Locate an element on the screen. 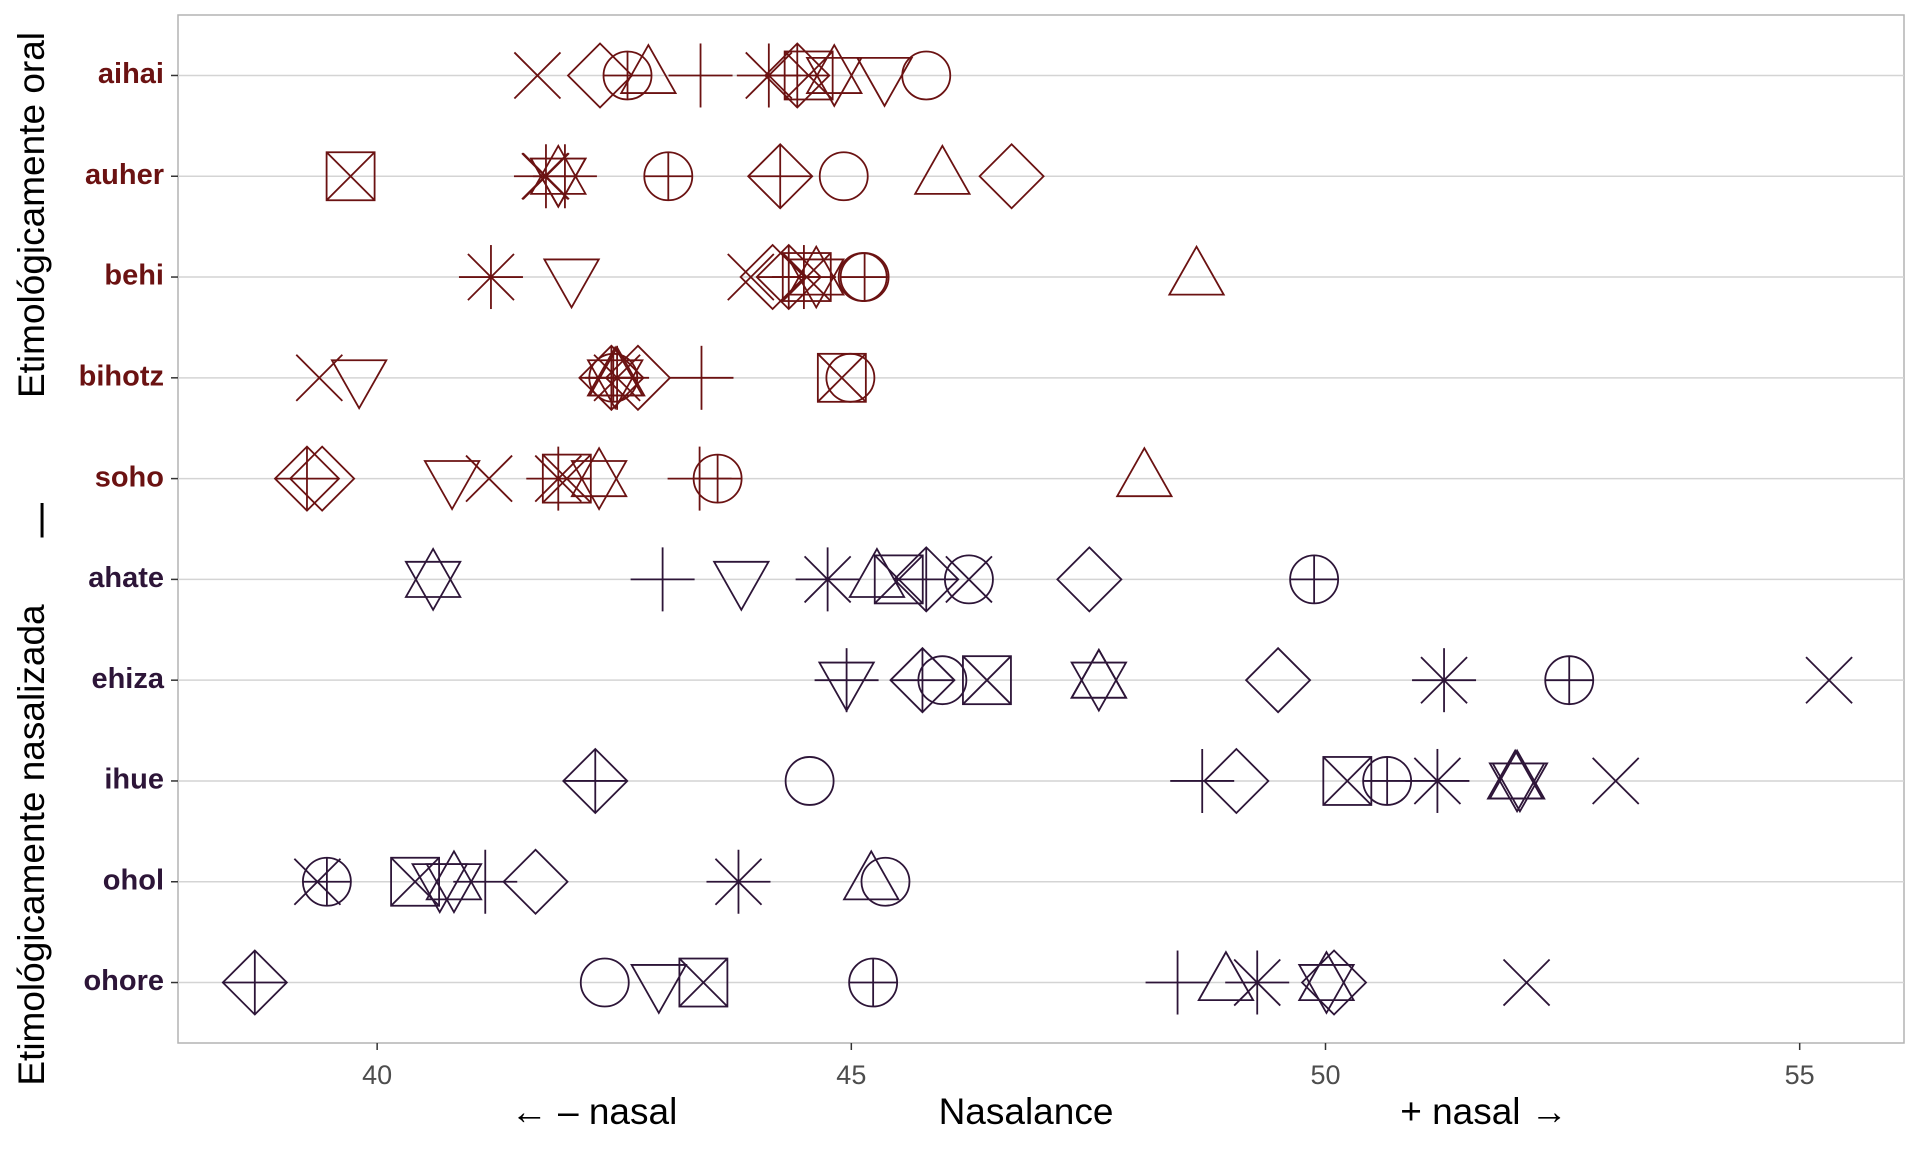  x-tick-label: 45 is located at coordinates (851, 1075).